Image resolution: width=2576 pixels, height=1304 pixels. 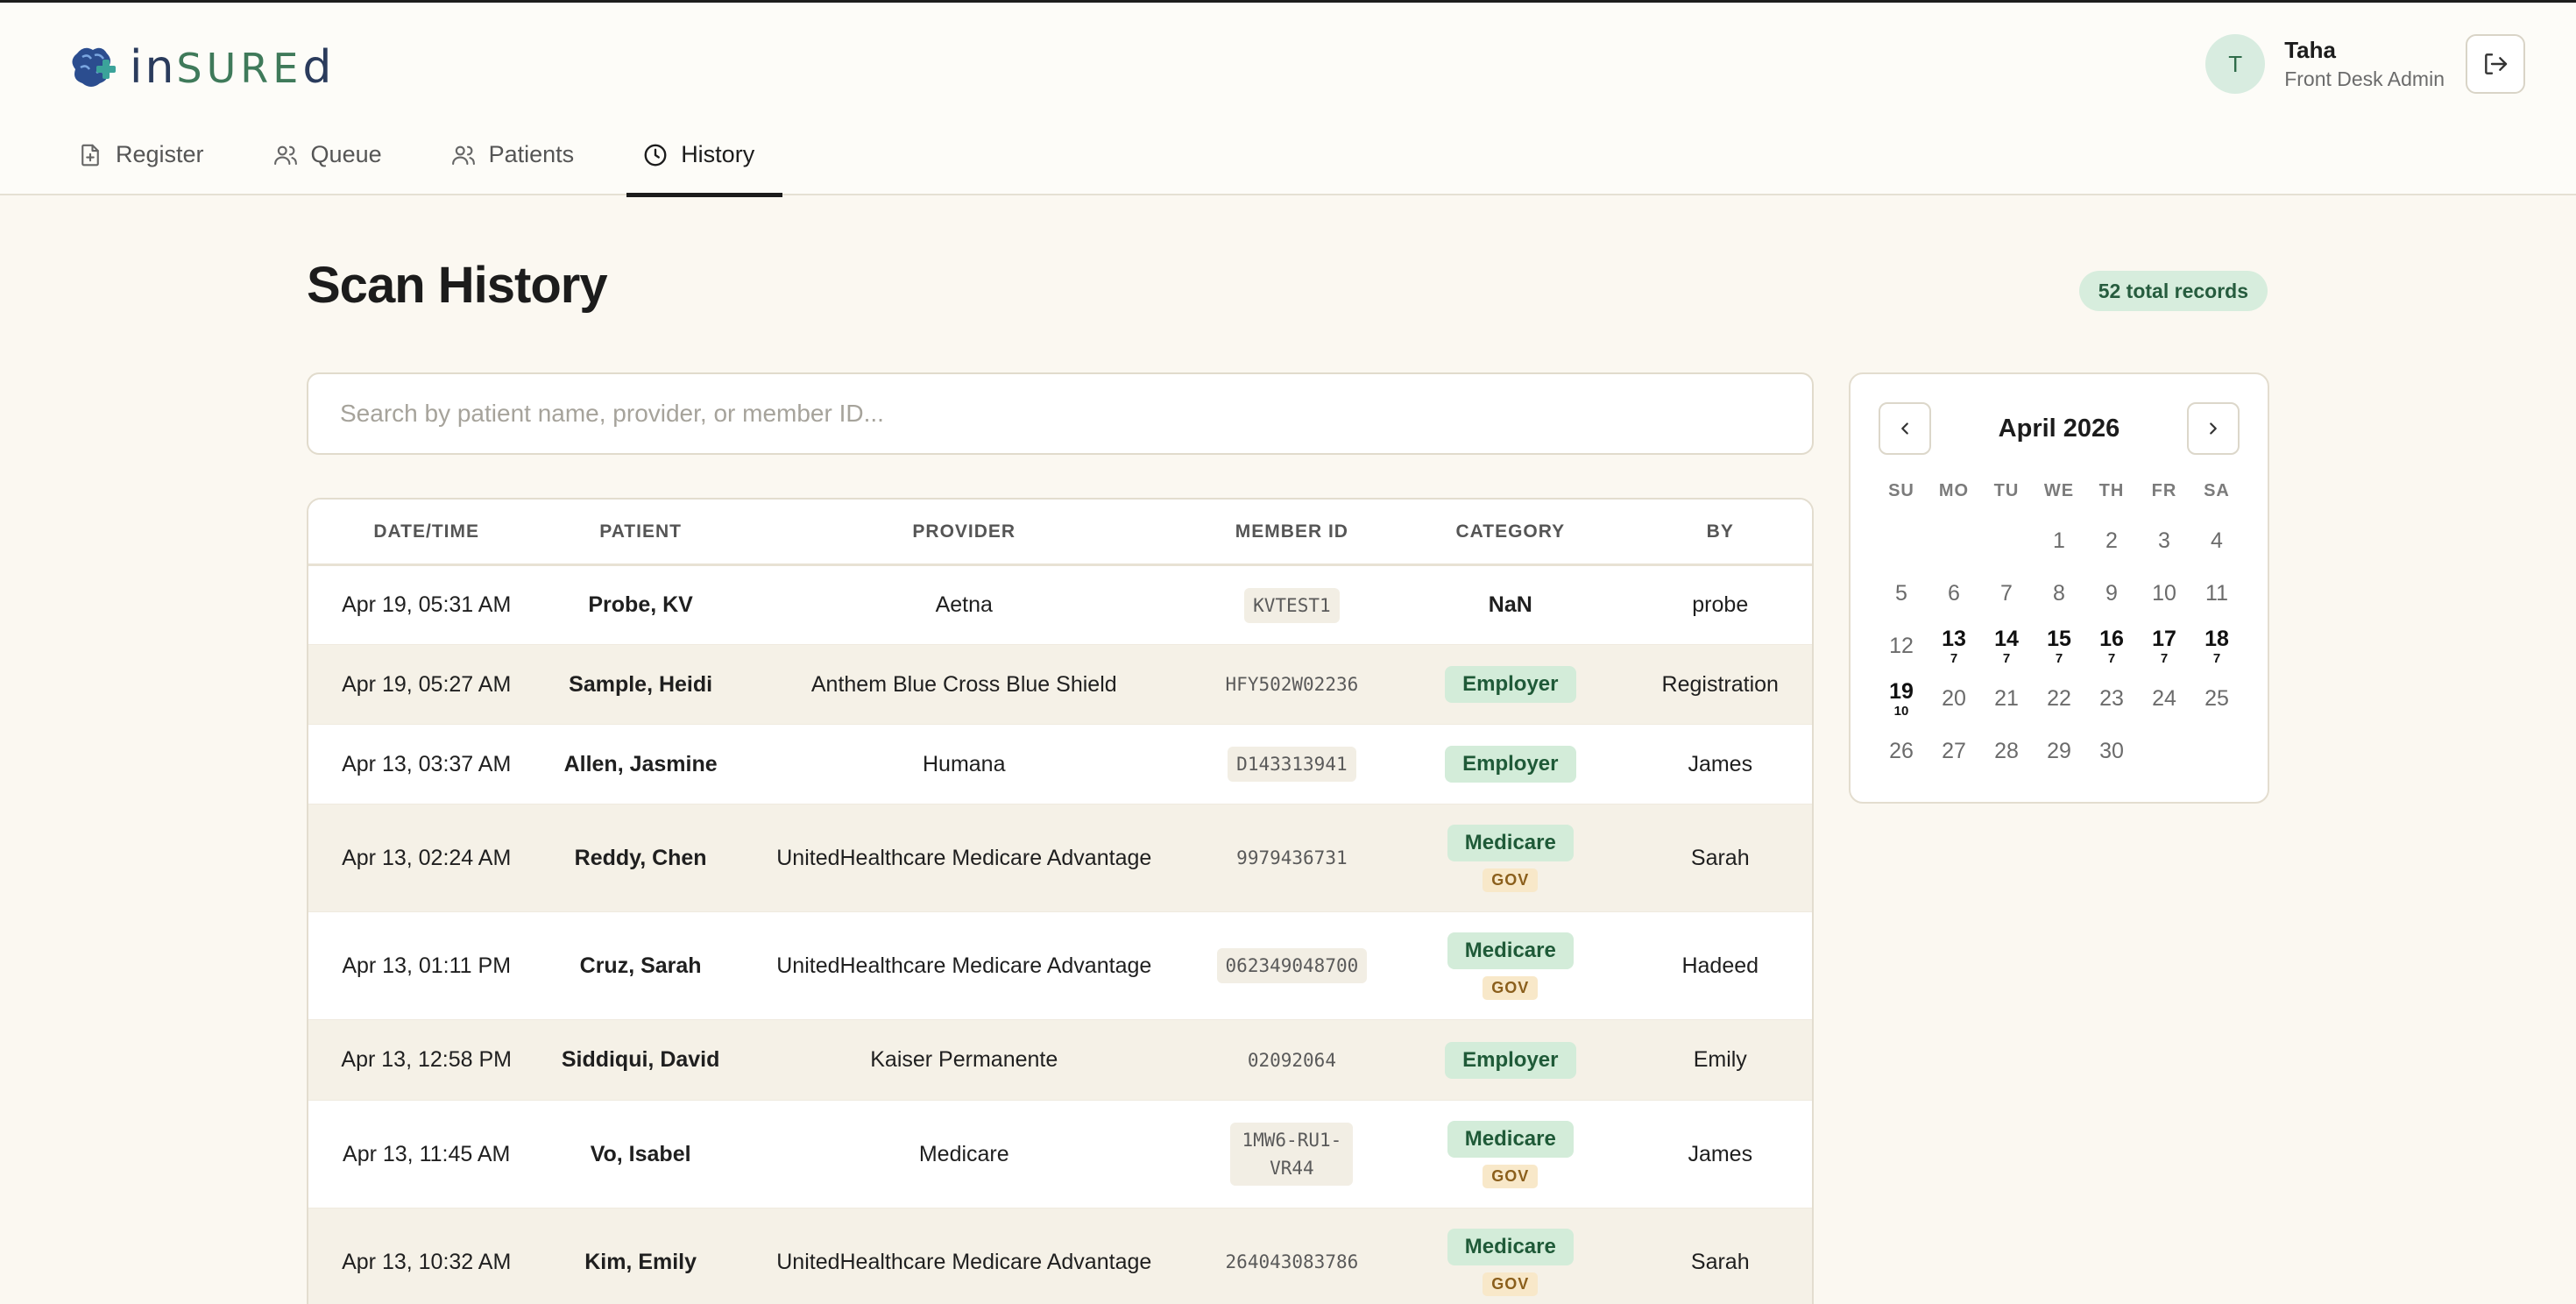 What do you see at coordinates (2111, 699) in the screenshot?
I see `calendar-day: 23` at bounding box center [2111, 699].